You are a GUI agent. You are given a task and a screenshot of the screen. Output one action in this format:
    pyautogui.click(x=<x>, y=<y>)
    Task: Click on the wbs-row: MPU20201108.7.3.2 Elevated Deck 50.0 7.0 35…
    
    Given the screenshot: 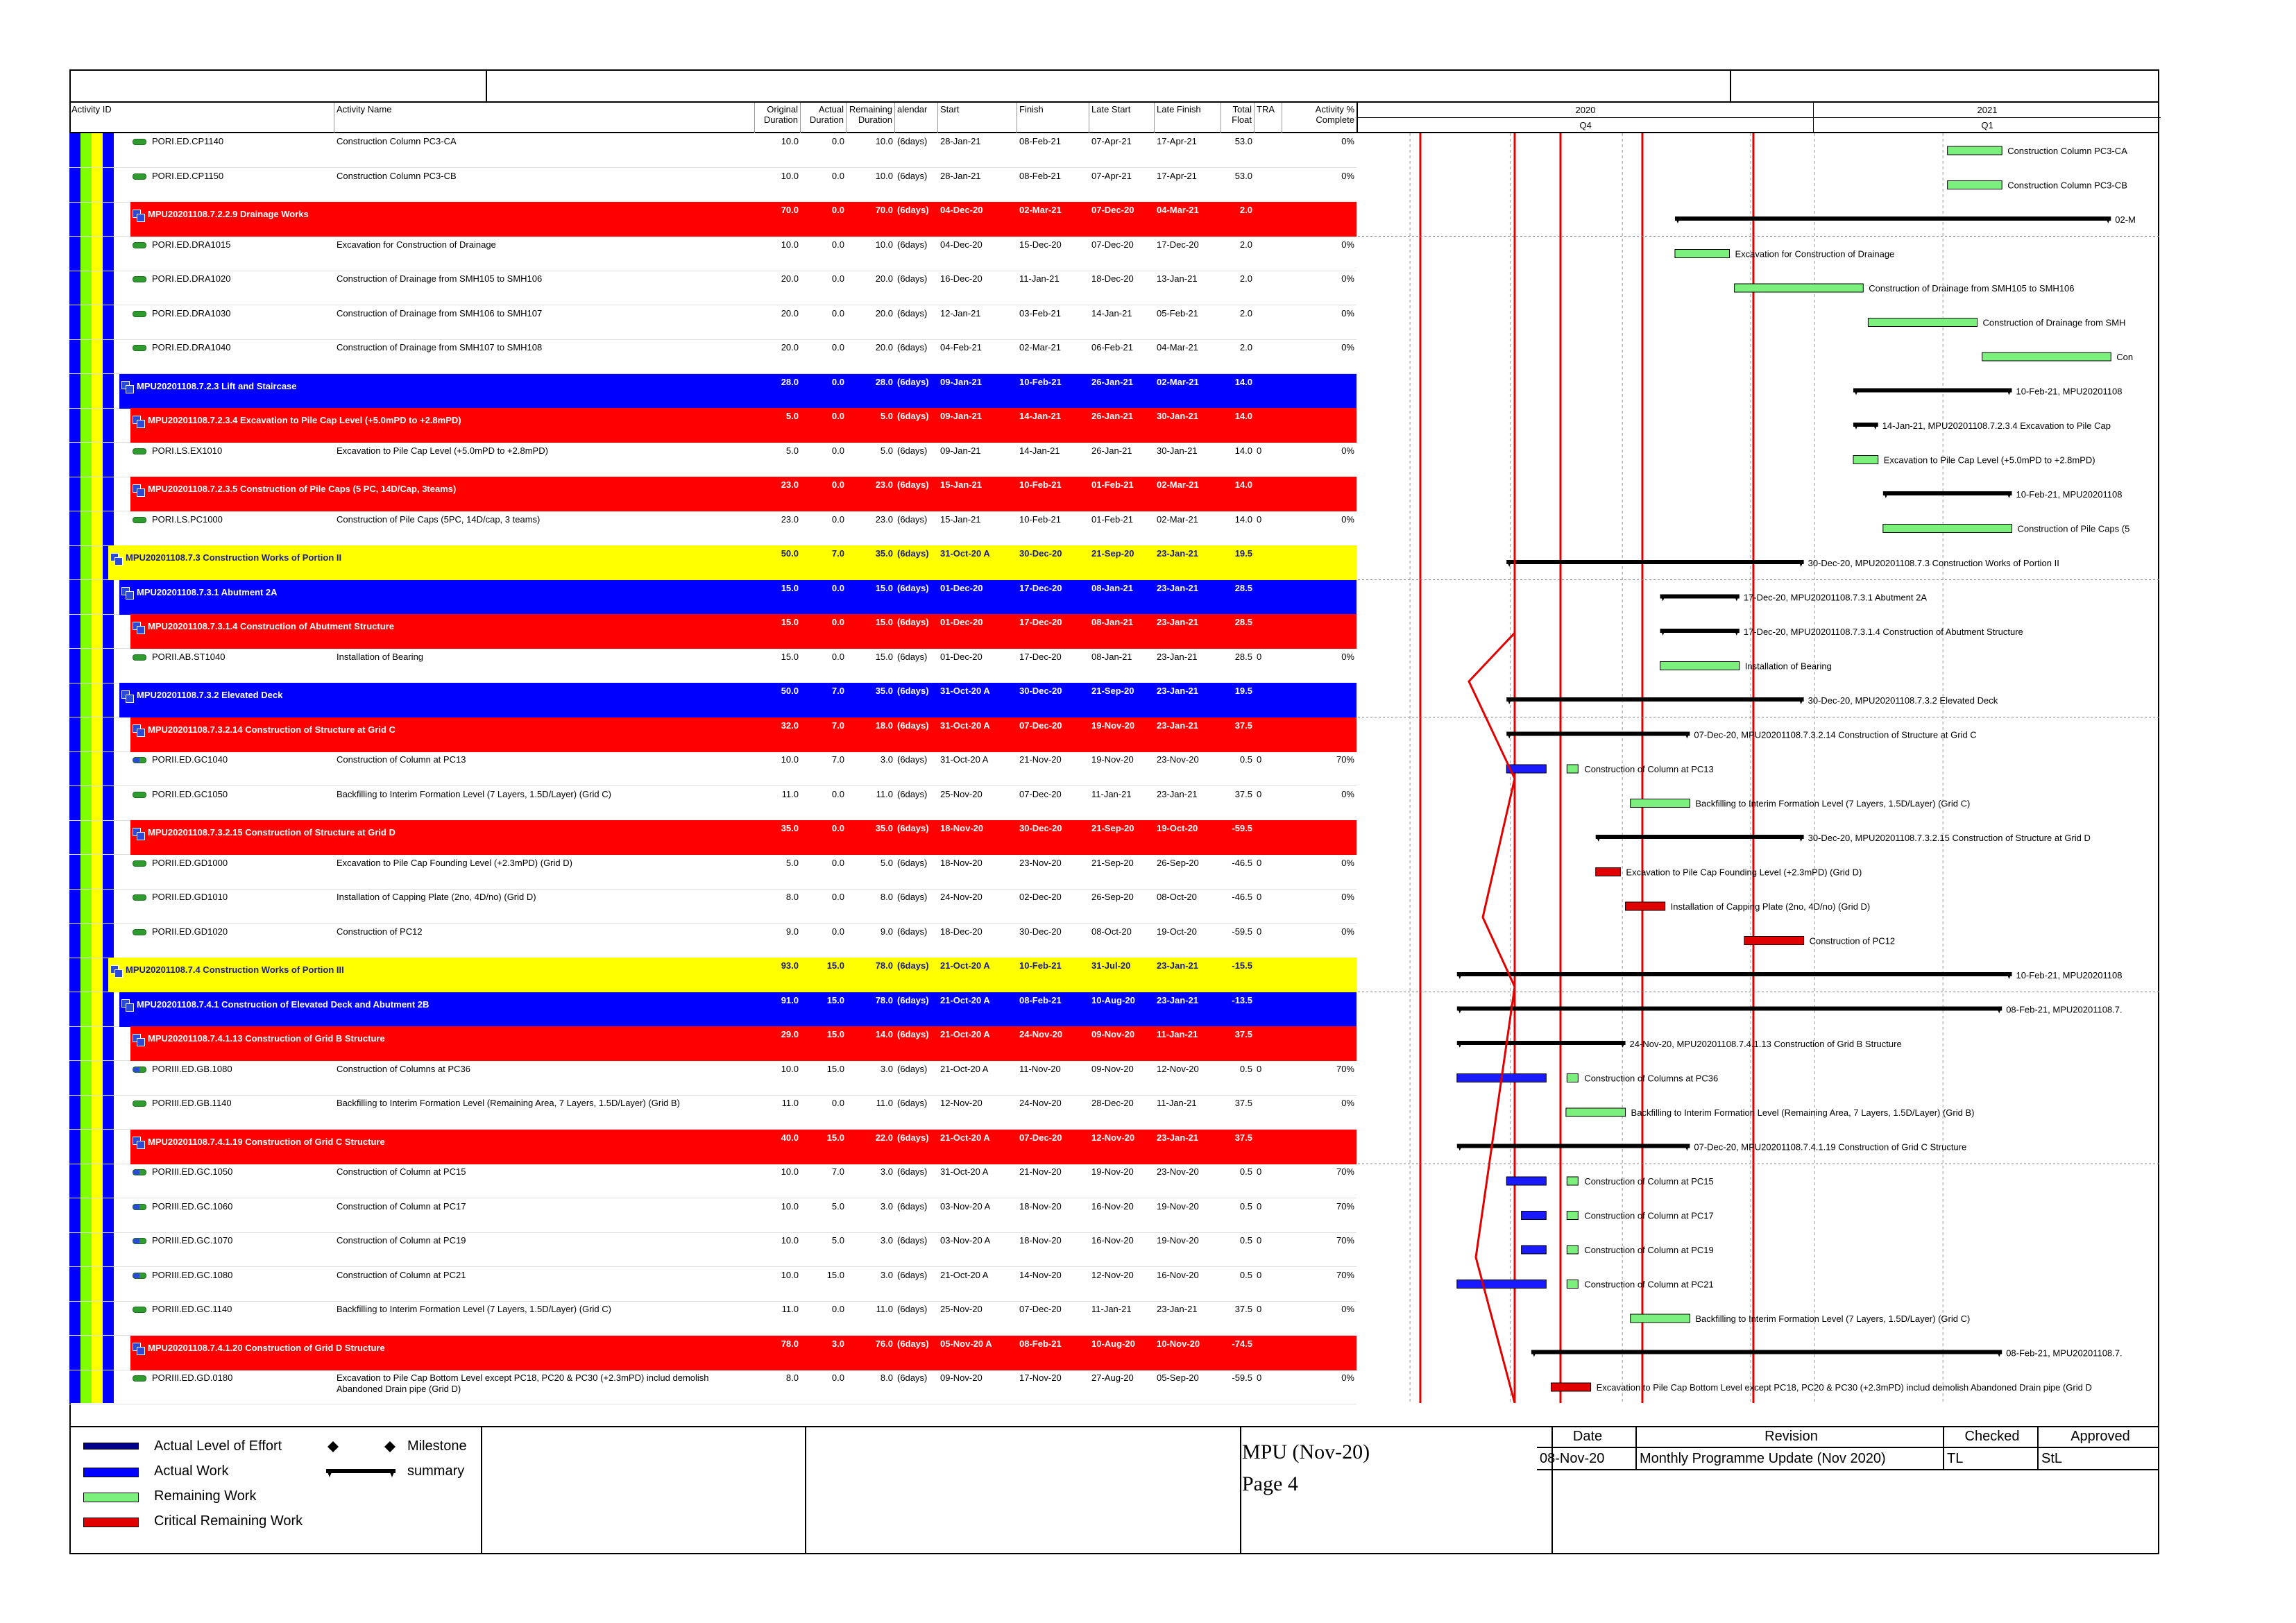 What is the action you would take?
    pyautogui.click(x=713, y=700)
    